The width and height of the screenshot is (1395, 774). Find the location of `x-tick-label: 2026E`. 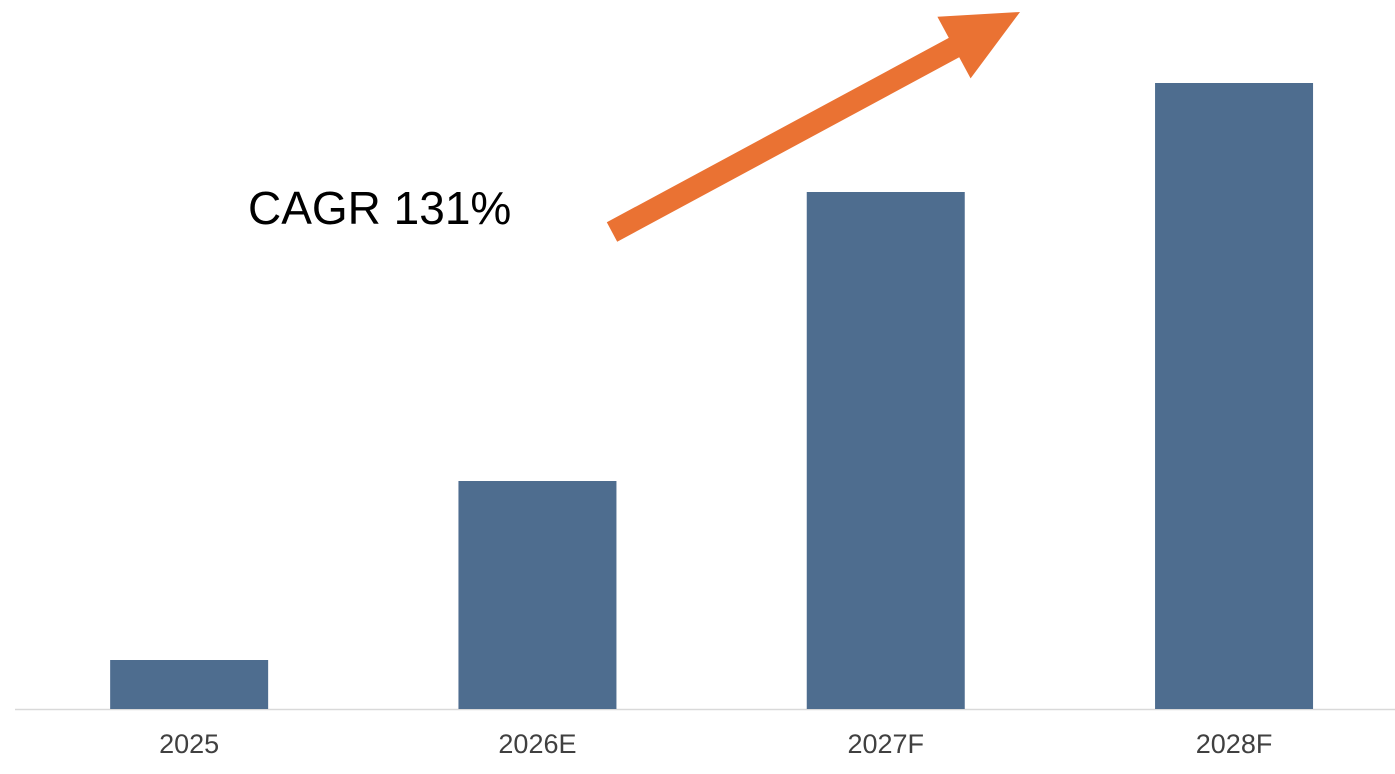

x-tick-label: 2026E is located at coordinates (537, 744).